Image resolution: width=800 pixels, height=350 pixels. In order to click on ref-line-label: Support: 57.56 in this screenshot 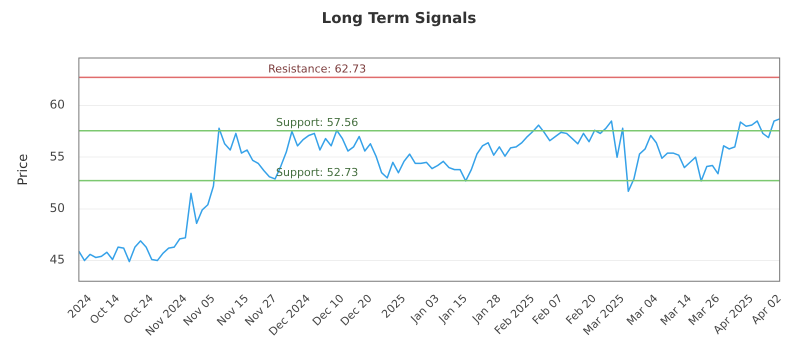, I will do `click(317, 123)`.